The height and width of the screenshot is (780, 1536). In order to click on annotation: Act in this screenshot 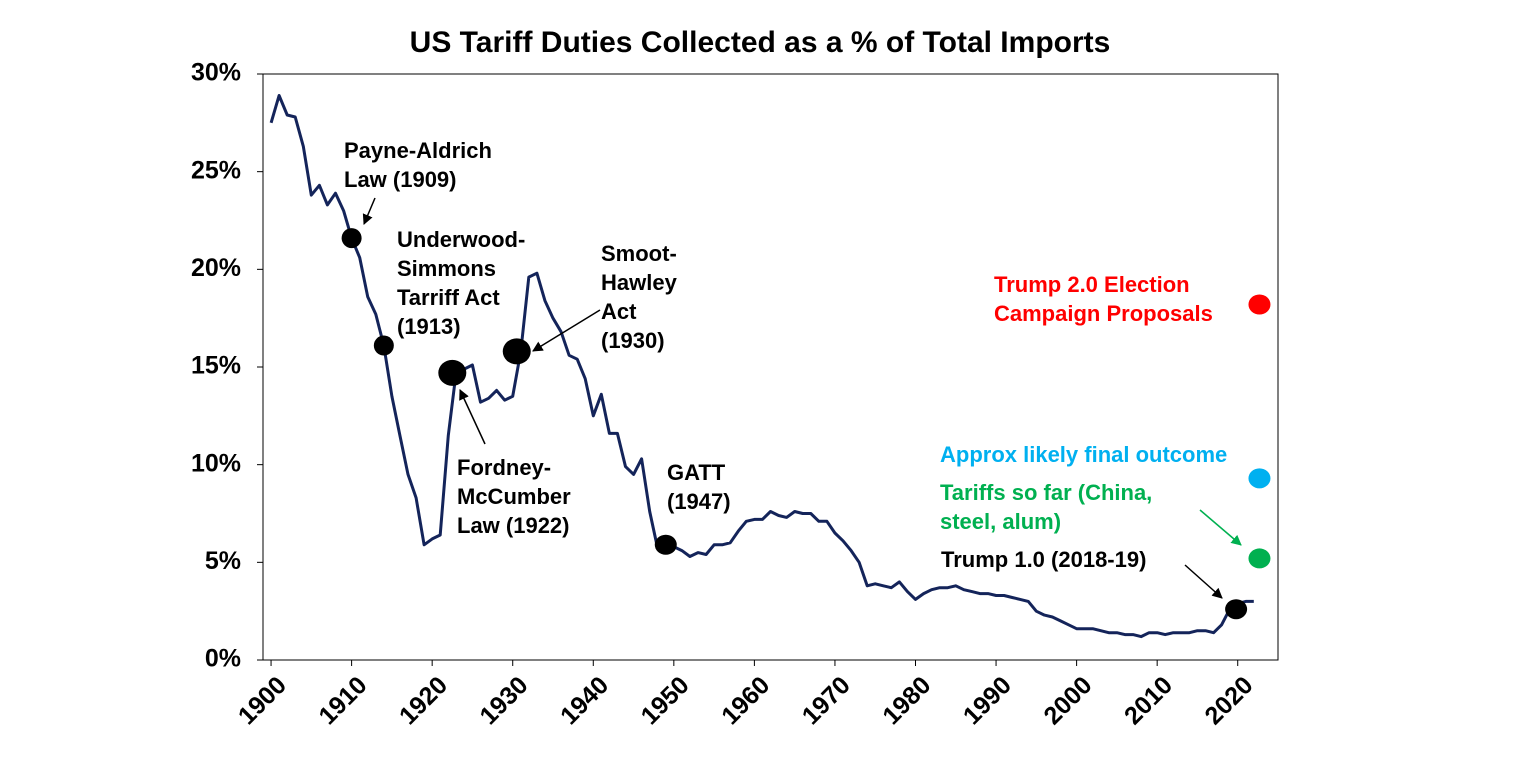, I will do `click(619, 311)`.